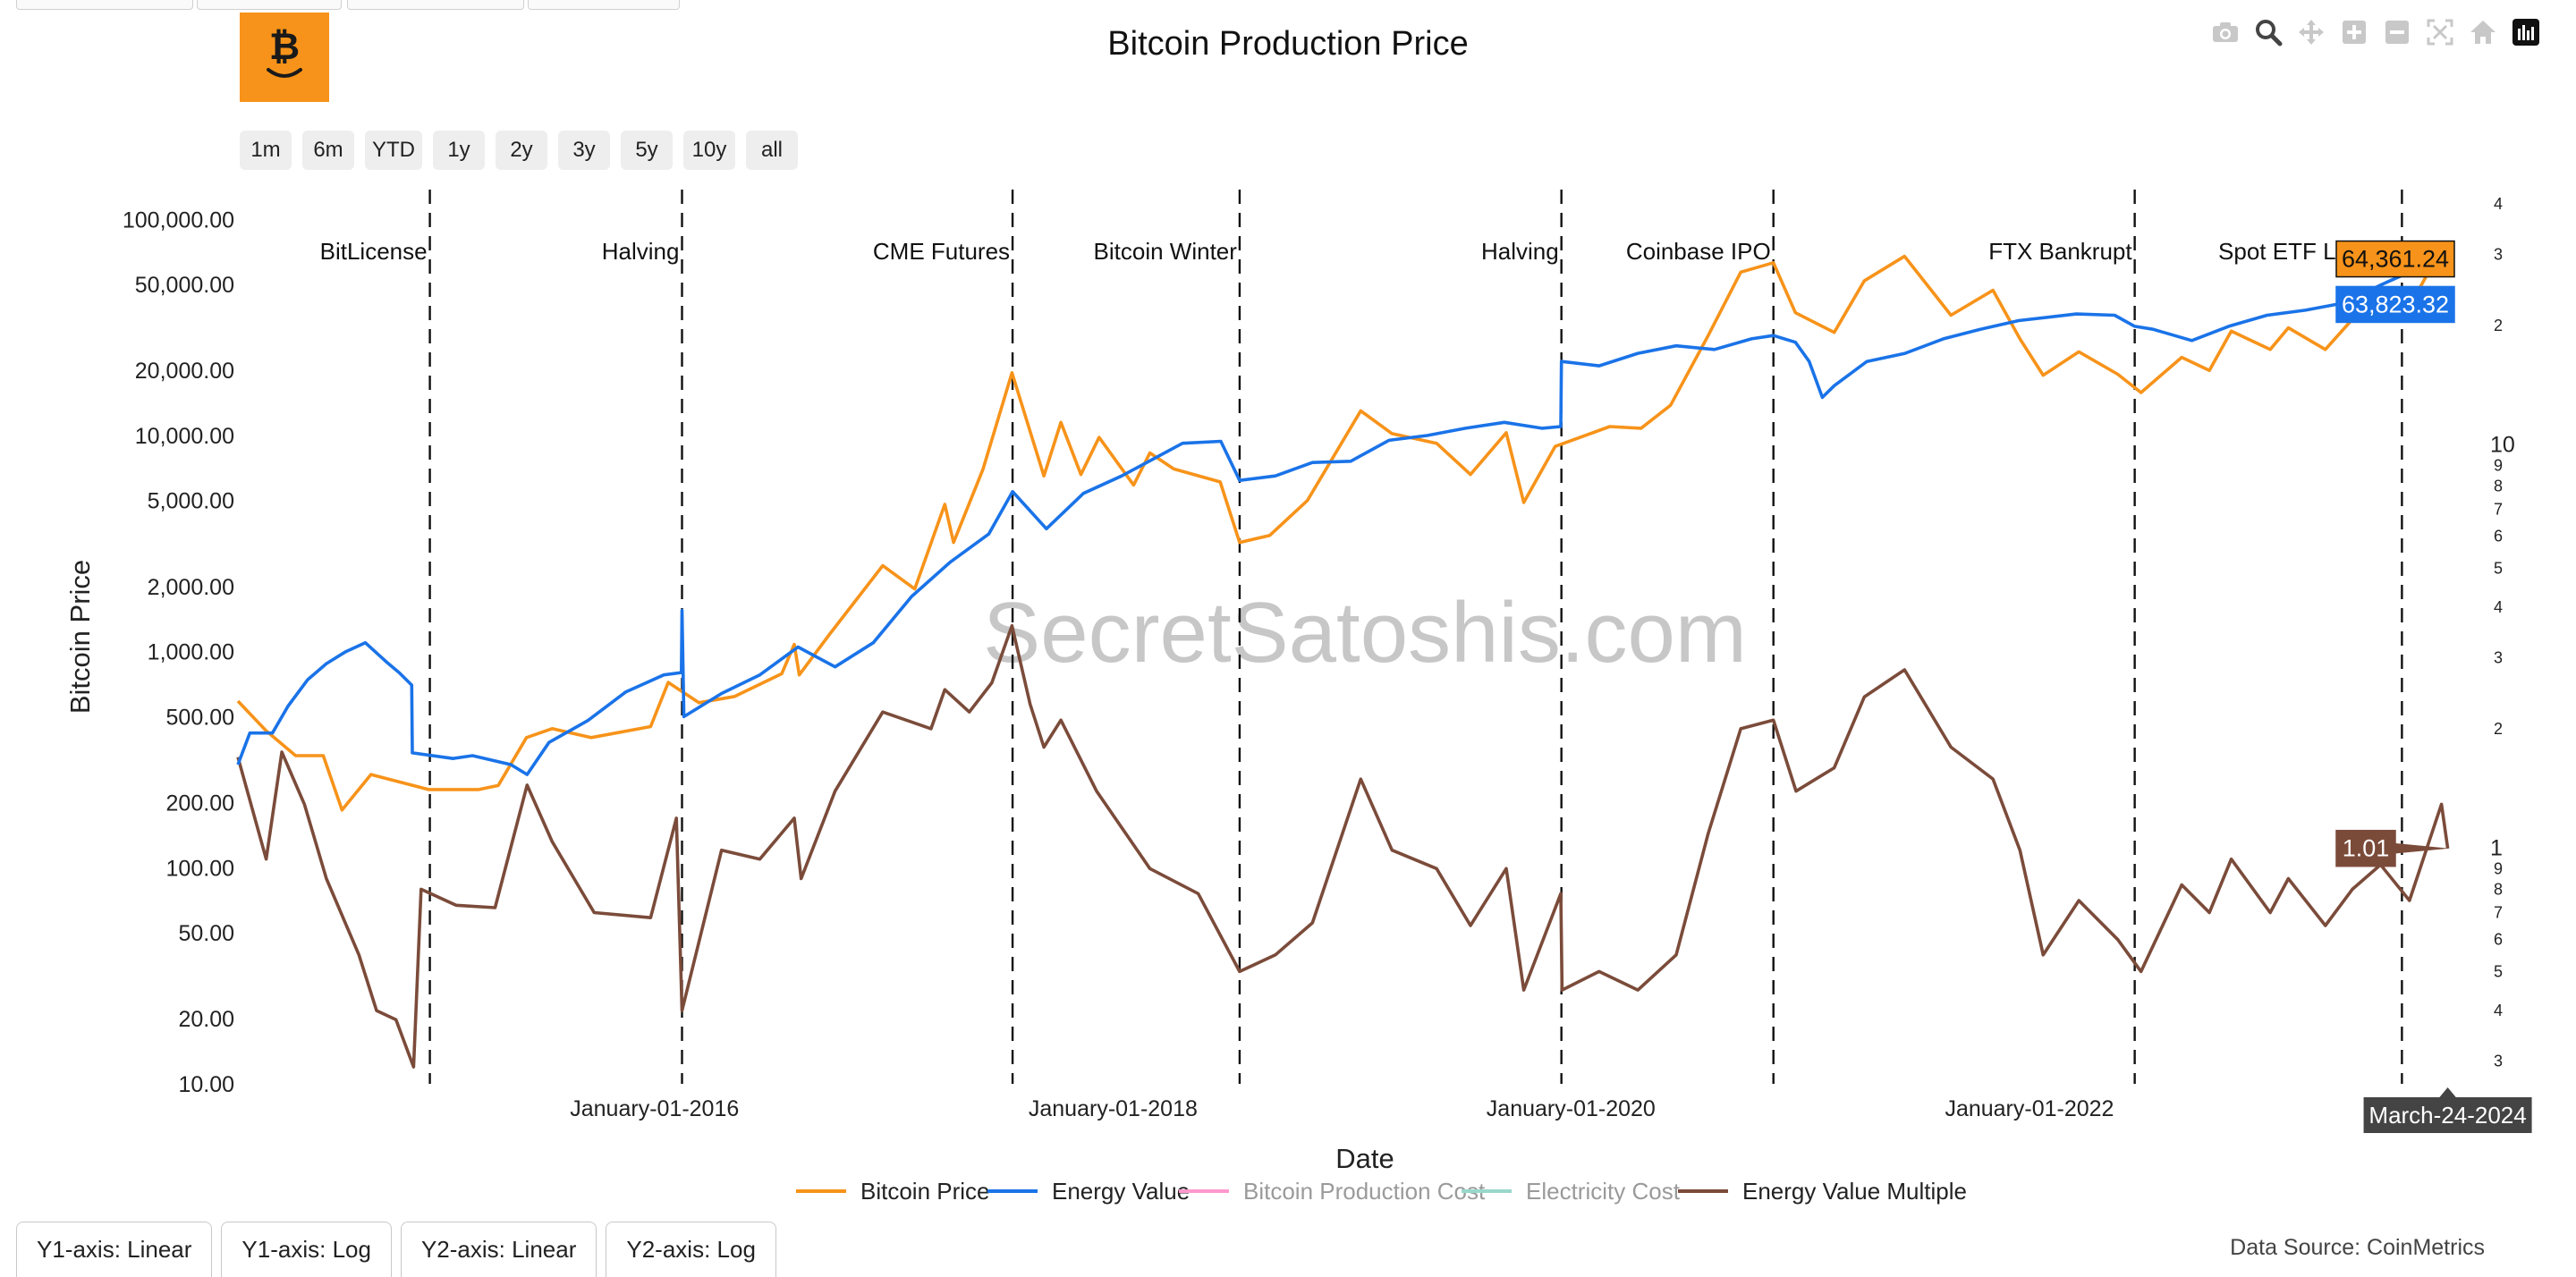  What do you see at coordinates (2225, 32) in the screenshot?
I see `camera-icon` at bounding box center [2225, 32].